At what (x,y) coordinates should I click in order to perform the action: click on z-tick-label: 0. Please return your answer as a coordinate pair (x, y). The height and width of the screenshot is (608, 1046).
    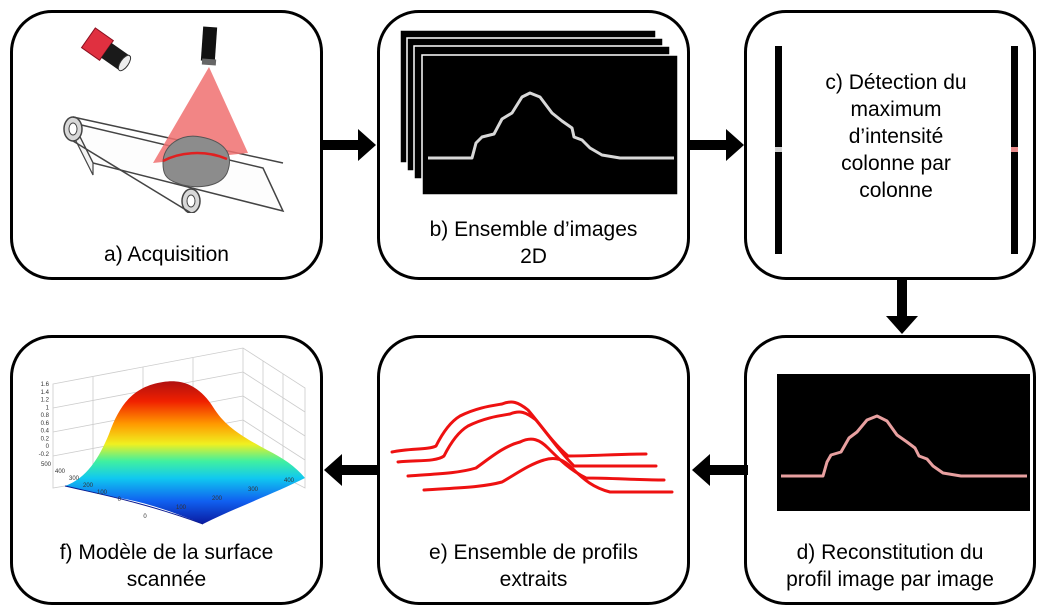
    Looking at the image, I should click on (48, 447).